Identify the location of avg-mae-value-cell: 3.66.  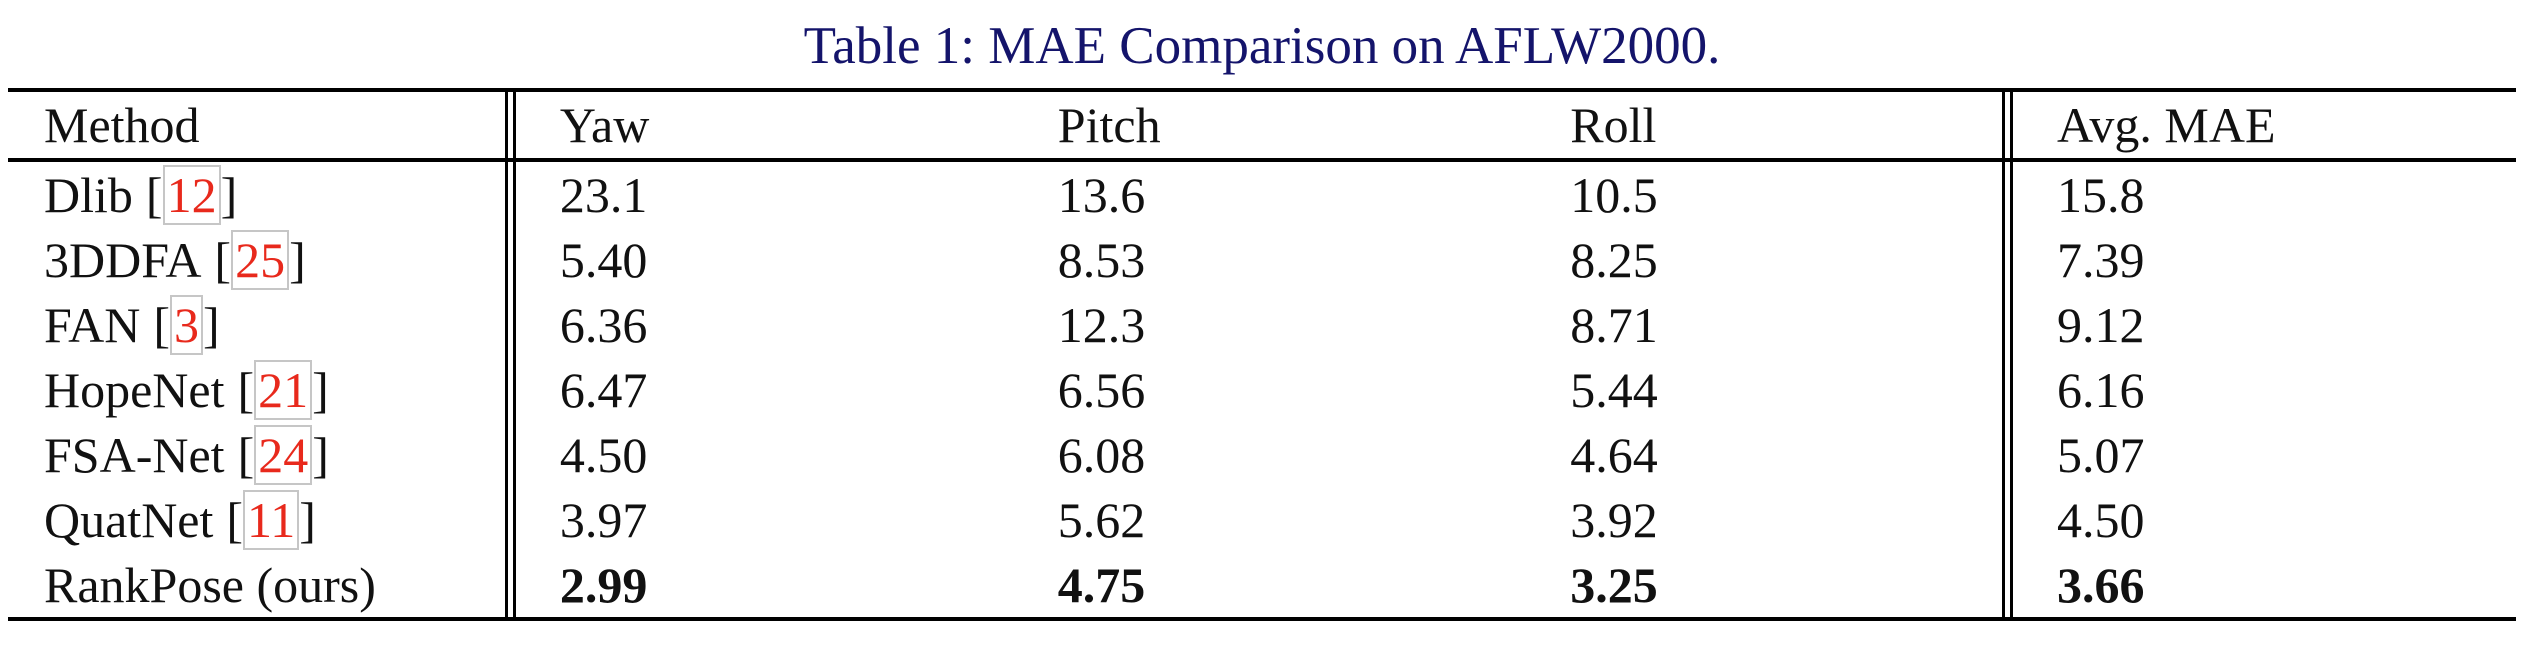
(2101, 584).